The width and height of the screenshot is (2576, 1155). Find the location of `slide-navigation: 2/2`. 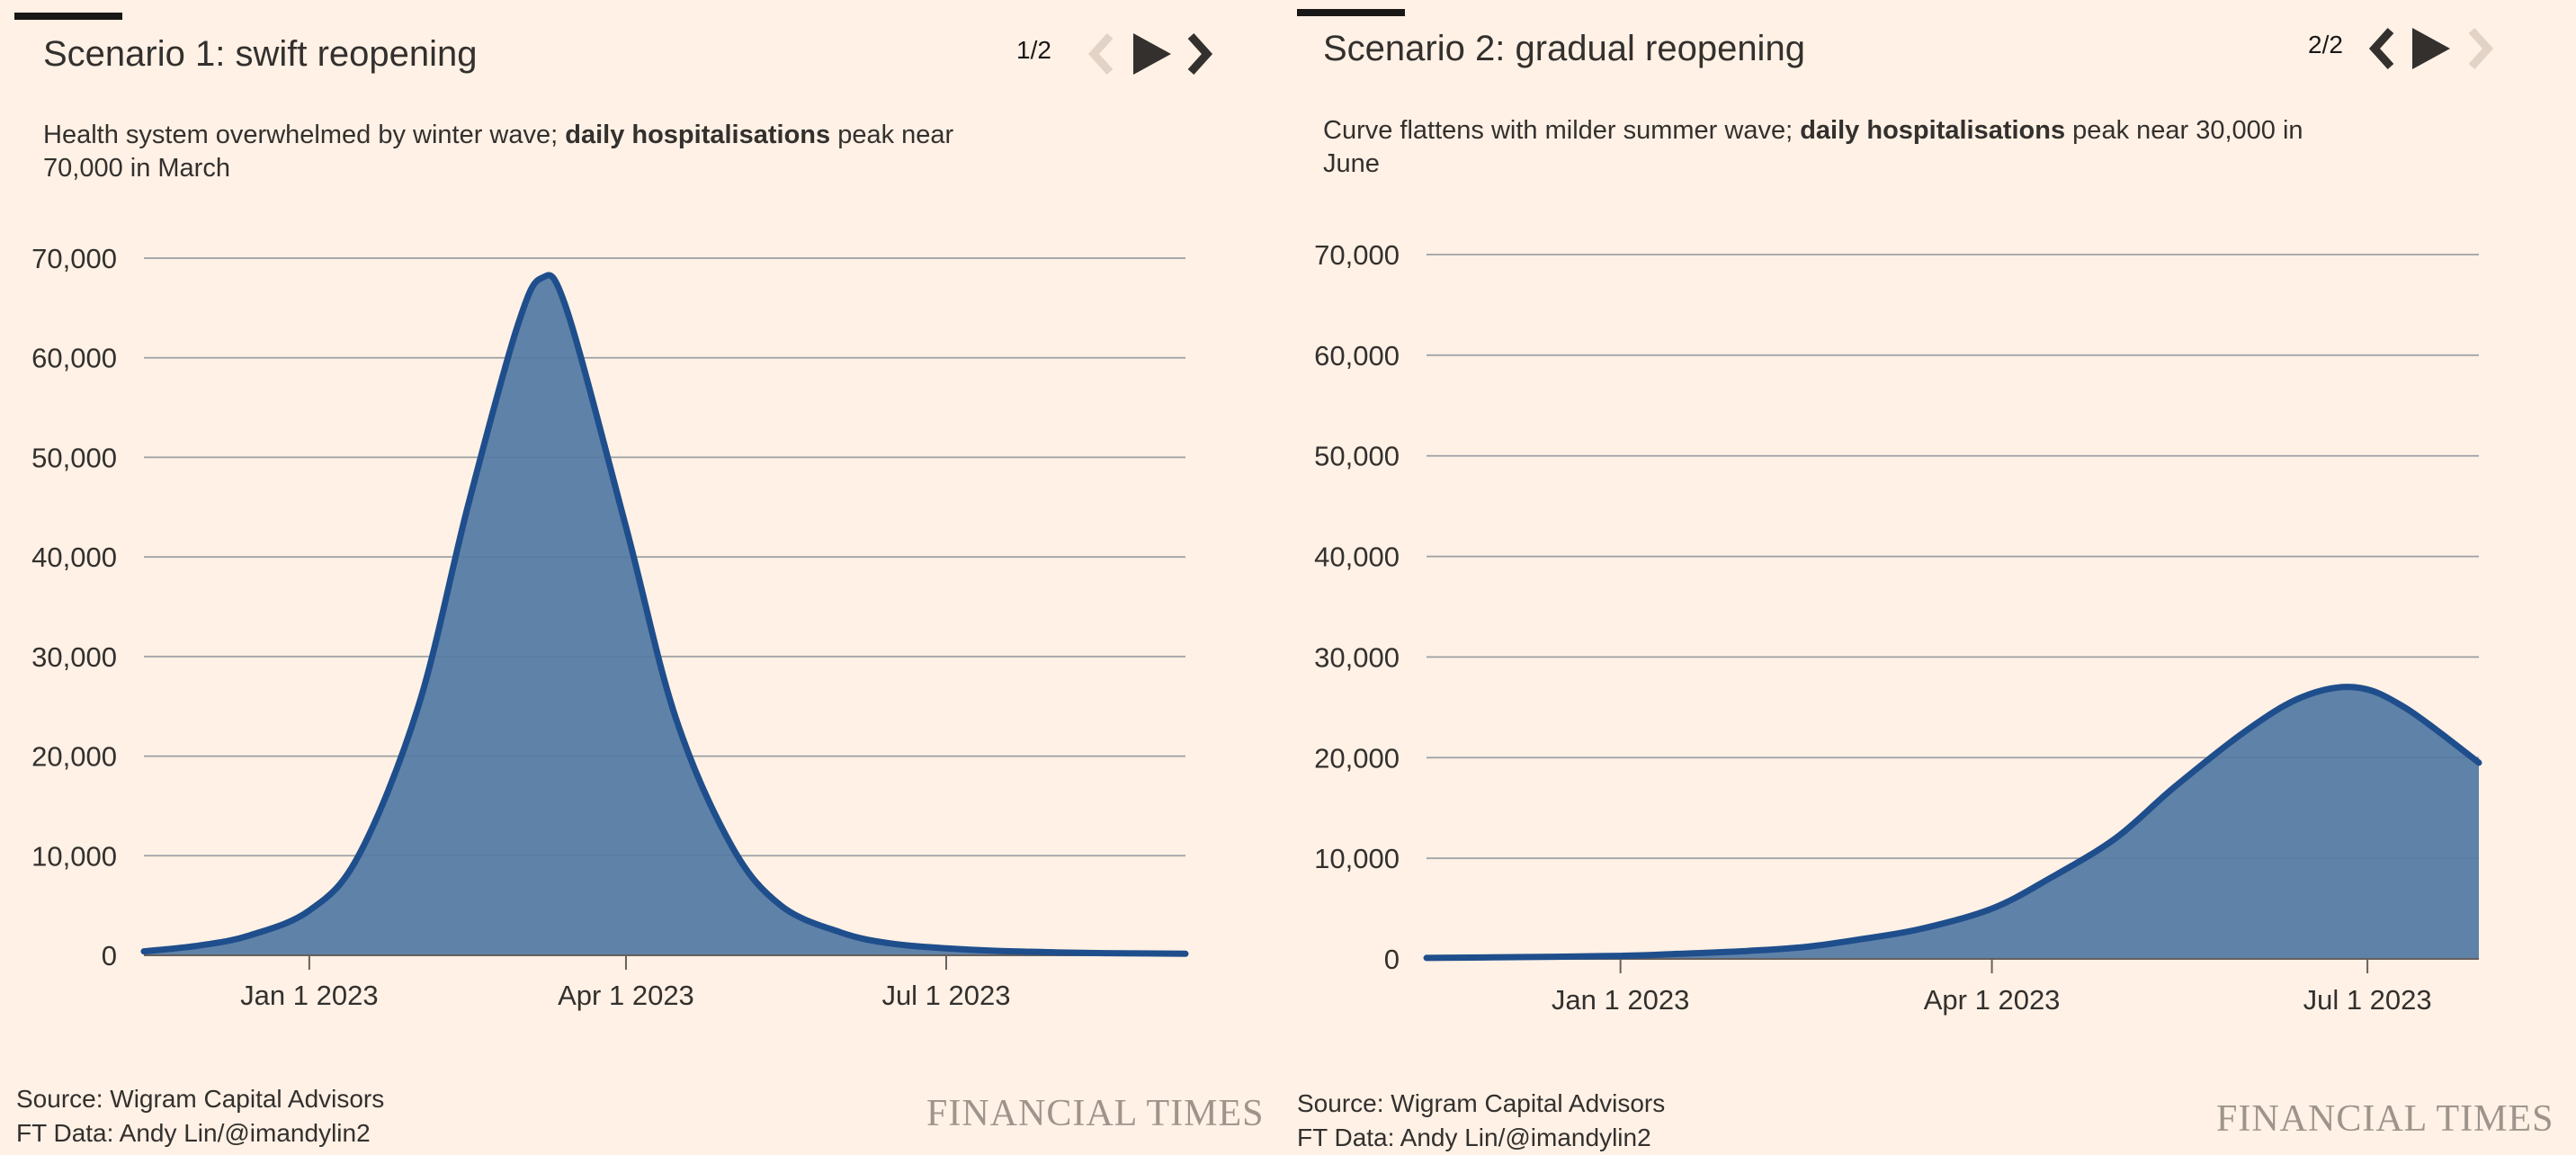

slide-navigation: 2/2 is located at coordinates (2416, 49).